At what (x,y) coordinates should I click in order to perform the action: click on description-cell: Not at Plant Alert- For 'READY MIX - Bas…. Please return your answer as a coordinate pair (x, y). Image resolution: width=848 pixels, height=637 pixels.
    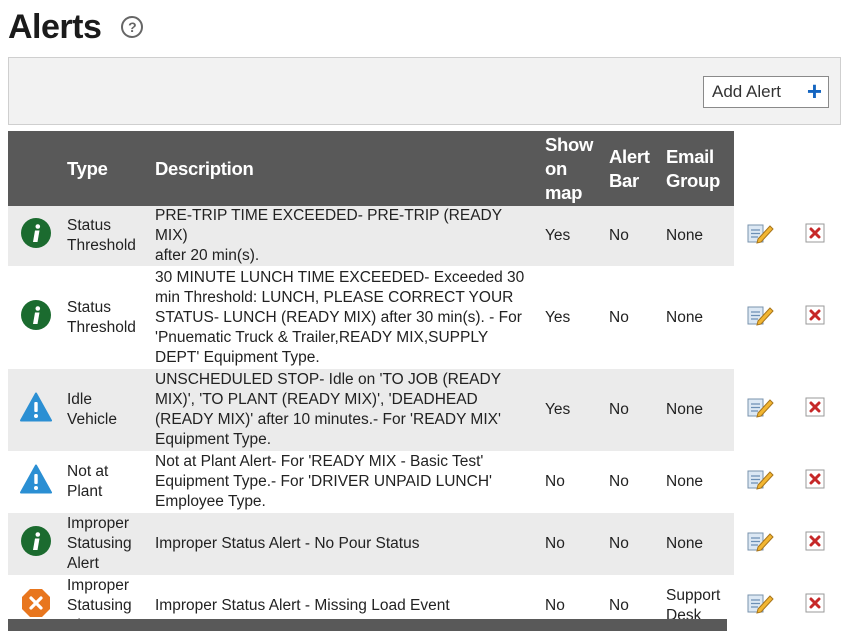
    Looking at the image, I should click on (323, 481).